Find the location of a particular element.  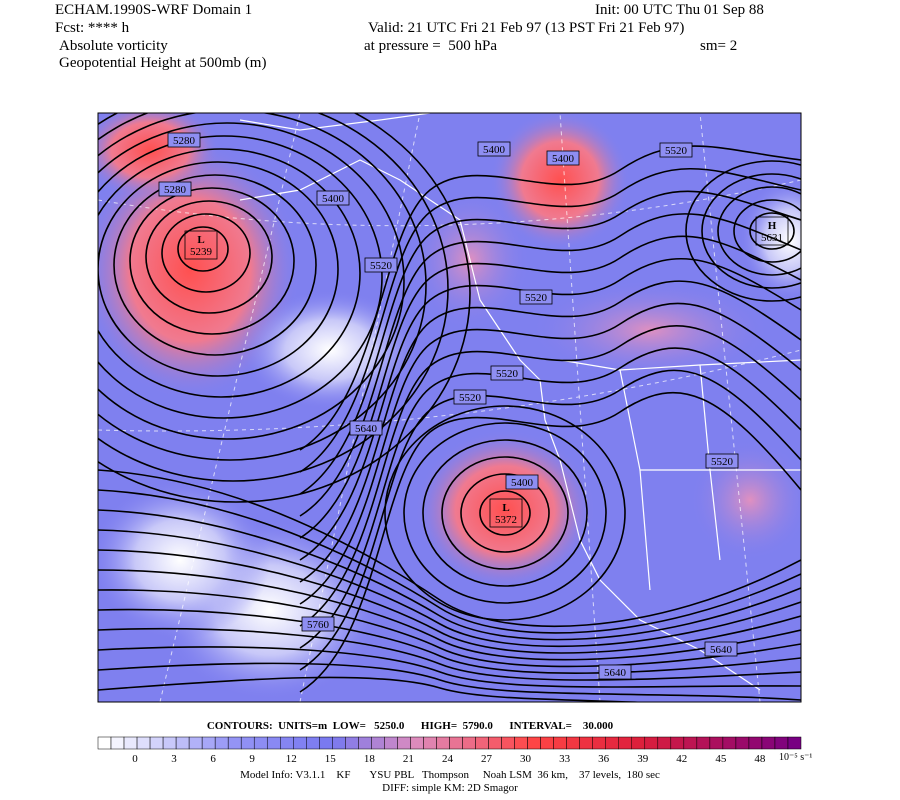

colorbar-label: 45 is located at coordinates (721, 759).